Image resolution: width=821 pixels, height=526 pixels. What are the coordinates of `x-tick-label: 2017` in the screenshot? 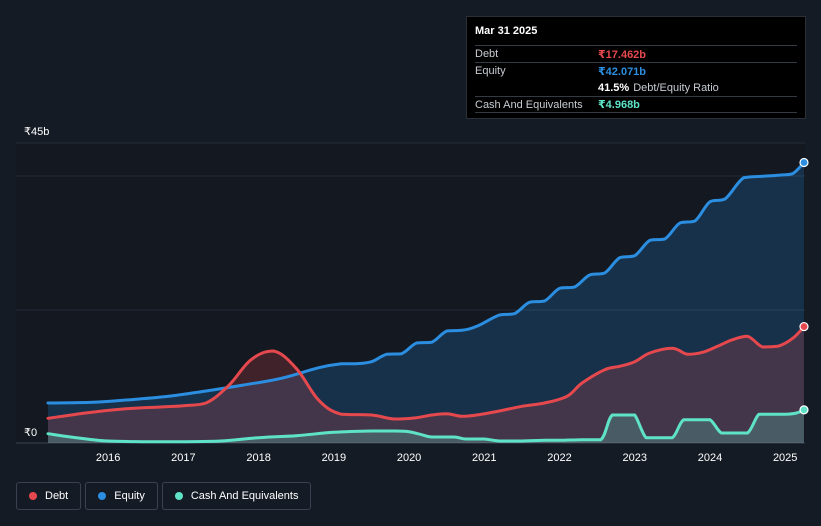 It's located at (183, 458).